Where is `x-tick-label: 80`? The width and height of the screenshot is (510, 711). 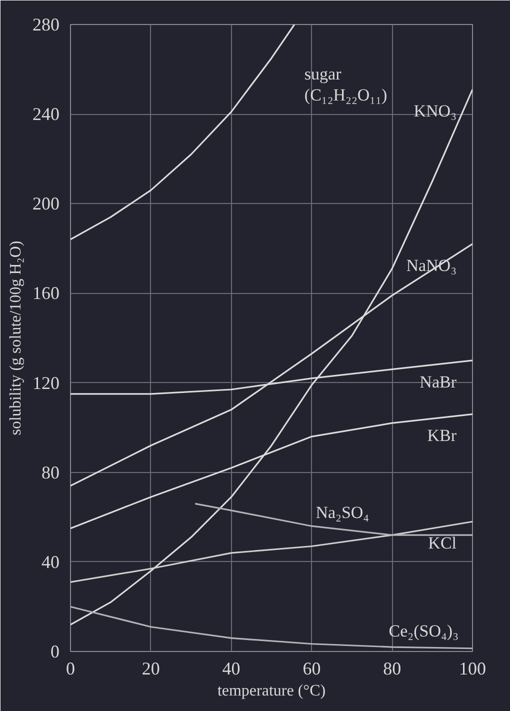 x-tick-label: 80 is located at coordinates (392, 668).